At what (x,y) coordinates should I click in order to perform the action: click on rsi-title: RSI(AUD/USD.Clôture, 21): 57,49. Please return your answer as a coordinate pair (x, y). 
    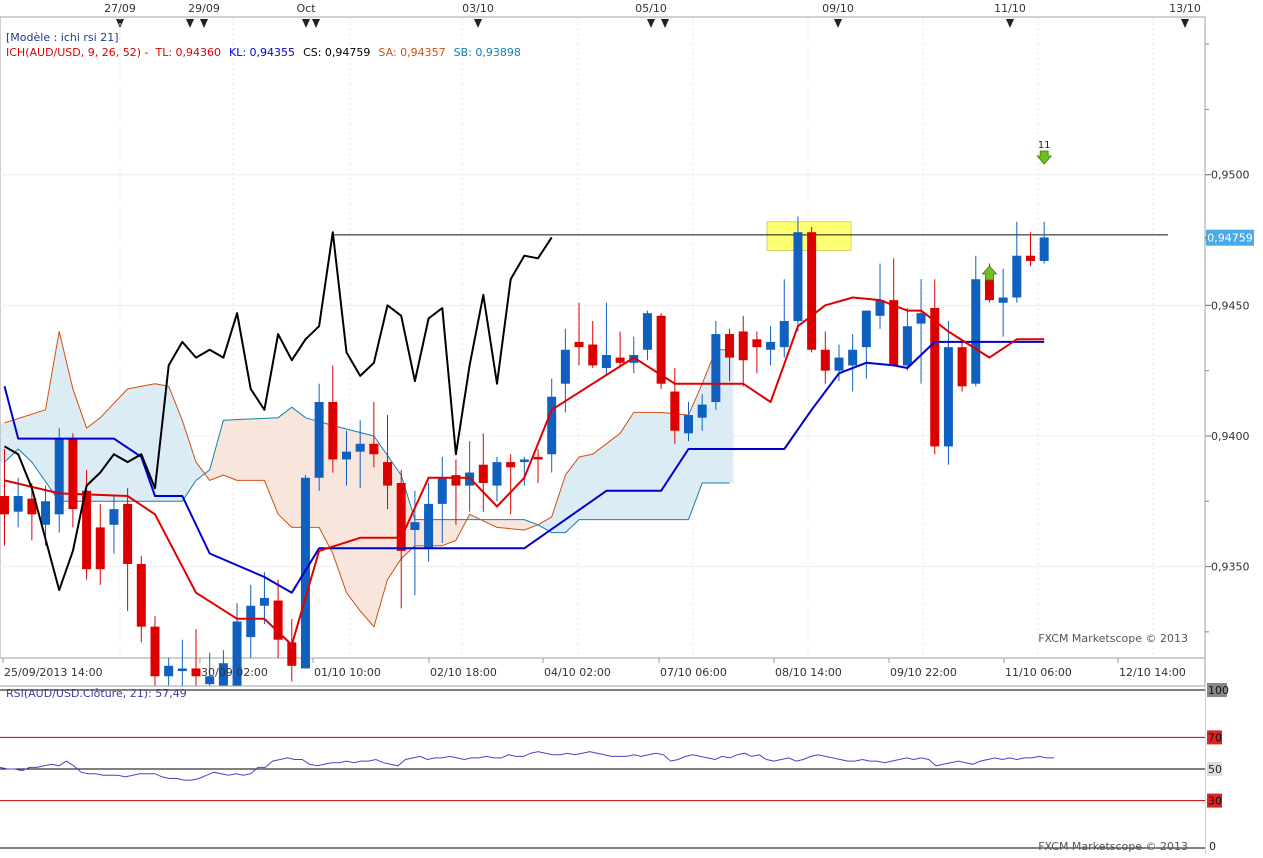
    Looking at the image, I should click on (96, 693).